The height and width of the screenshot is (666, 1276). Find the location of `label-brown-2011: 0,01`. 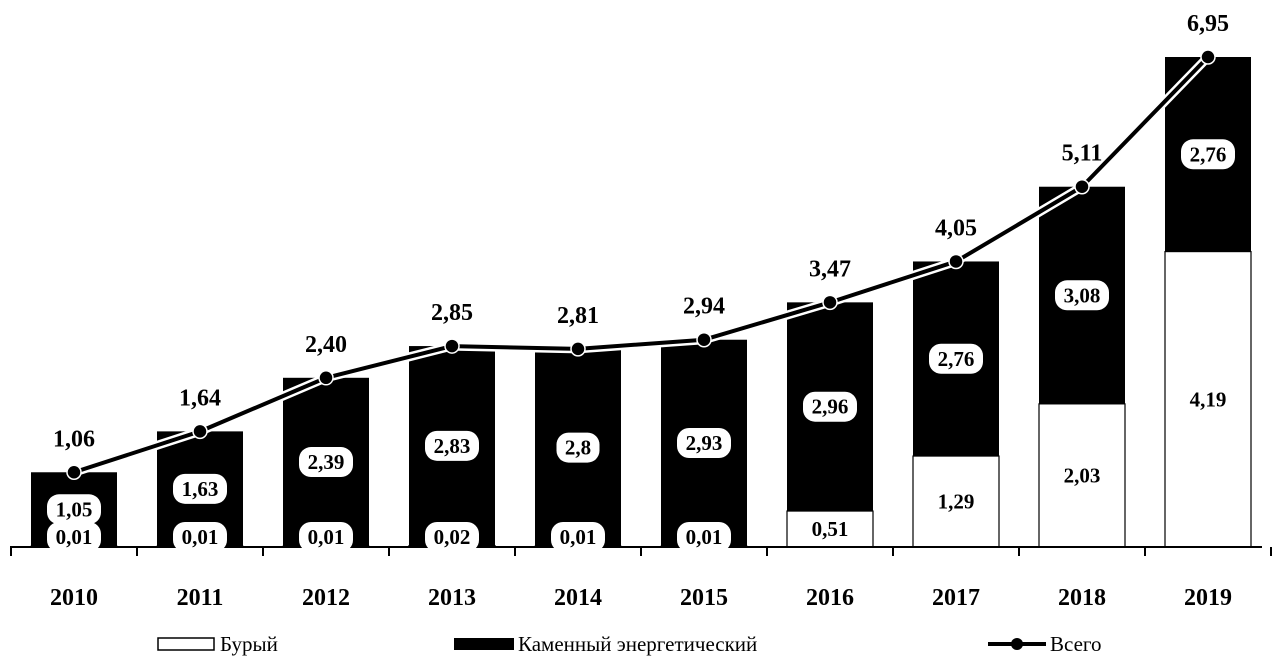

label-brown-2011: 0,01 is located at coordinates (200, 537).